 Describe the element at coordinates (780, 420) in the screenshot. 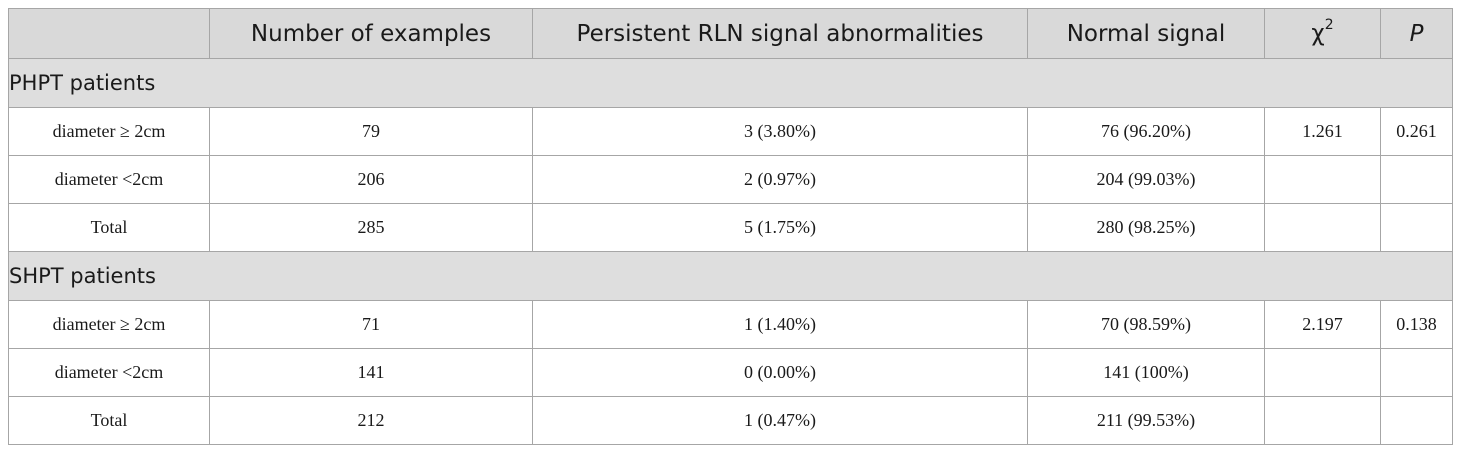

I see `cell-persistent-rln: 1 (0.47%)` at that location.